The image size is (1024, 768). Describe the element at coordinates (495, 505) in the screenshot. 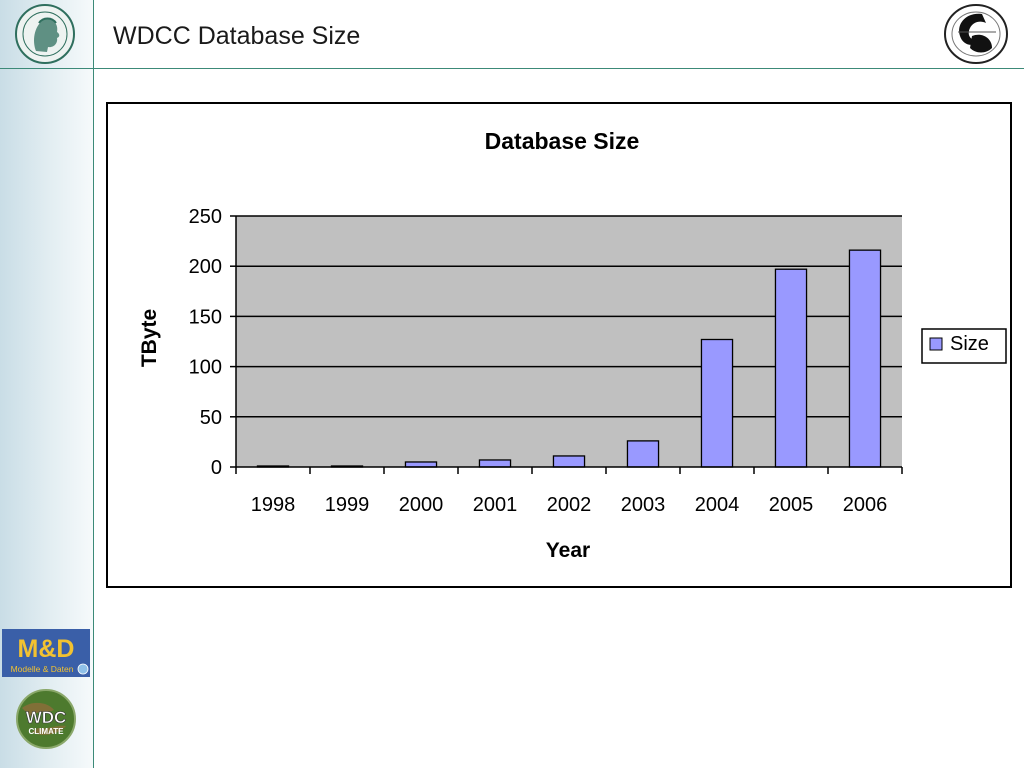

I see `x-tick-label: 2001` at that location.